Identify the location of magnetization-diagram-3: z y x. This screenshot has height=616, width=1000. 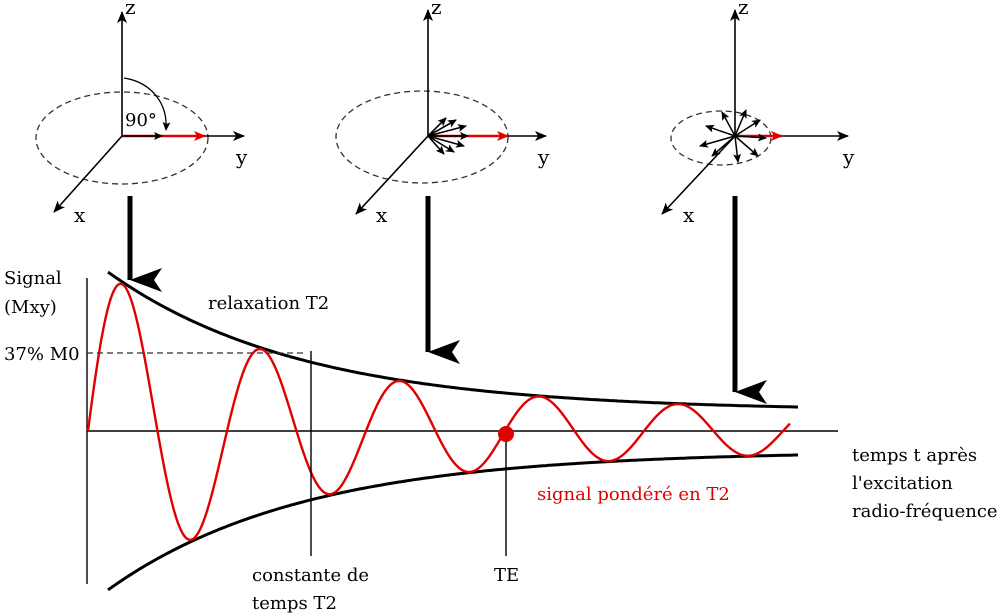
(758, 113).